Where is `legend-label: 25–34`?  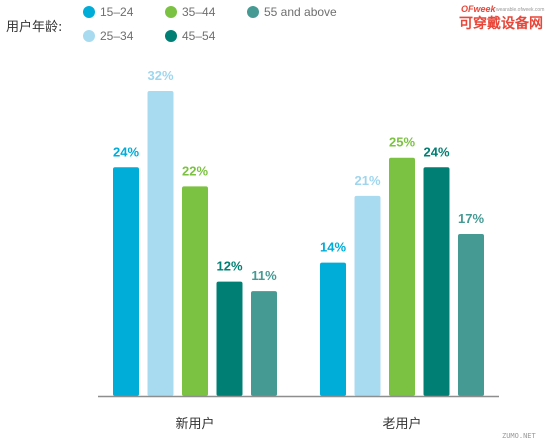
legend-label: 25–34 is located at coordinates (117, 36).